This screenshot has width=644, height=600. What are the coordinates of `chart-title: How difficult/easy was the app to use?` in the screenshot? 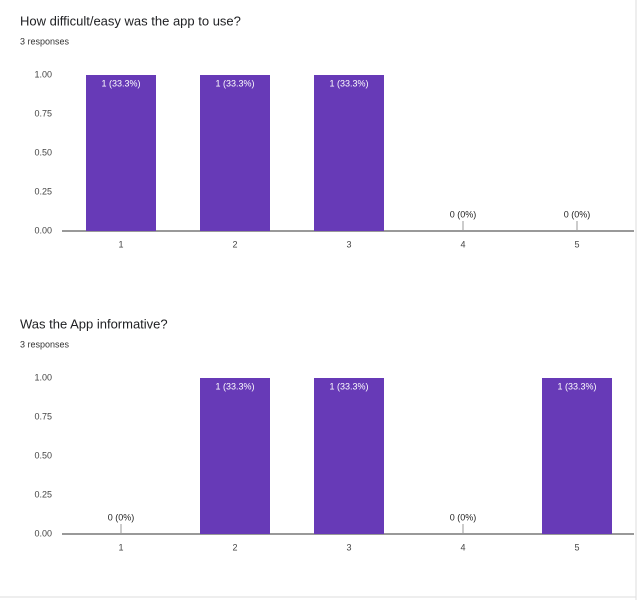 It's located at (130, 20).